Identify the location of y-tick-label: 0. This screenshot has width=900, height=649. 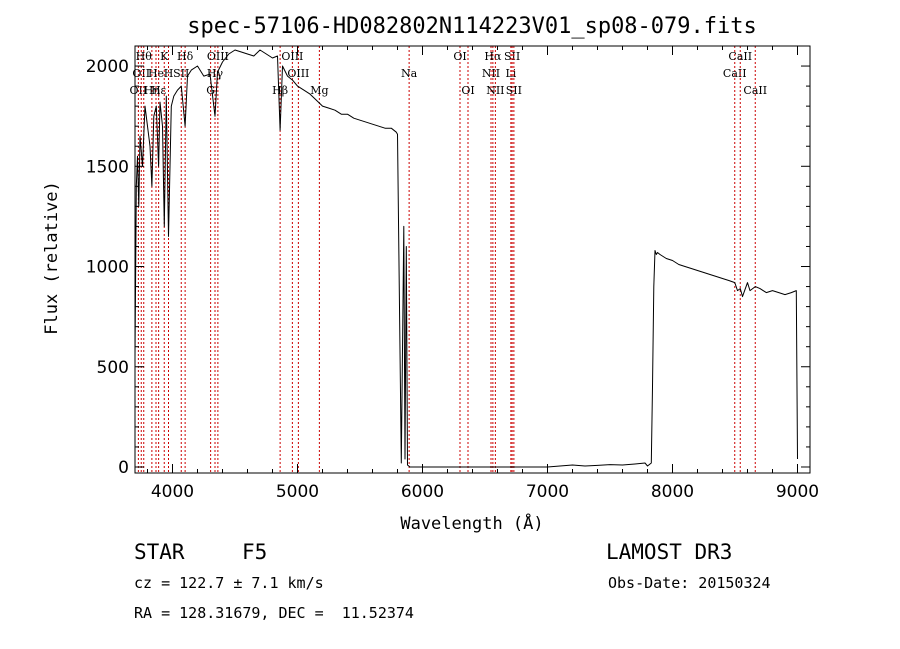
(123, 468).